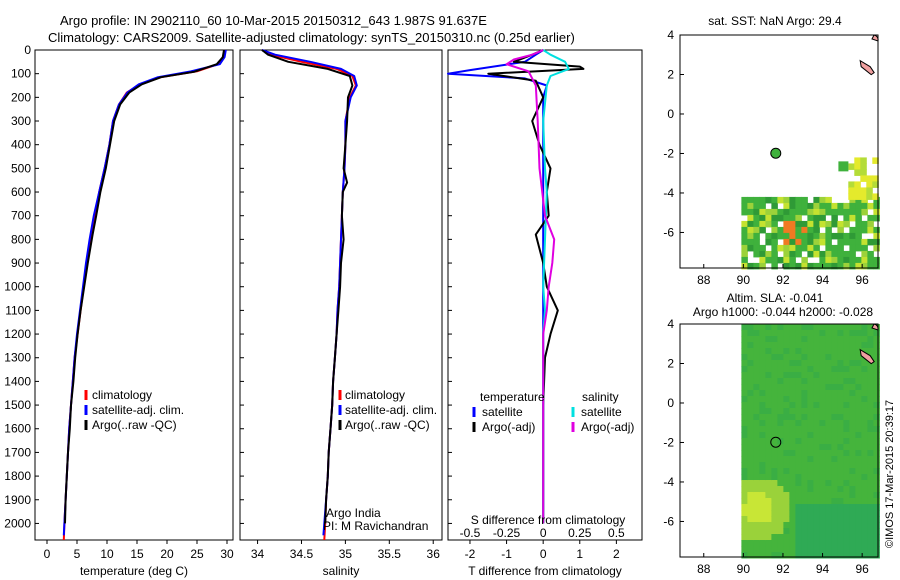 The width and height of the screenshot is (900, 580). What do you see at coordinates (668, 442) in the screenshot?
I see `y-tick-label: -2` at bounding box center [668, 442].